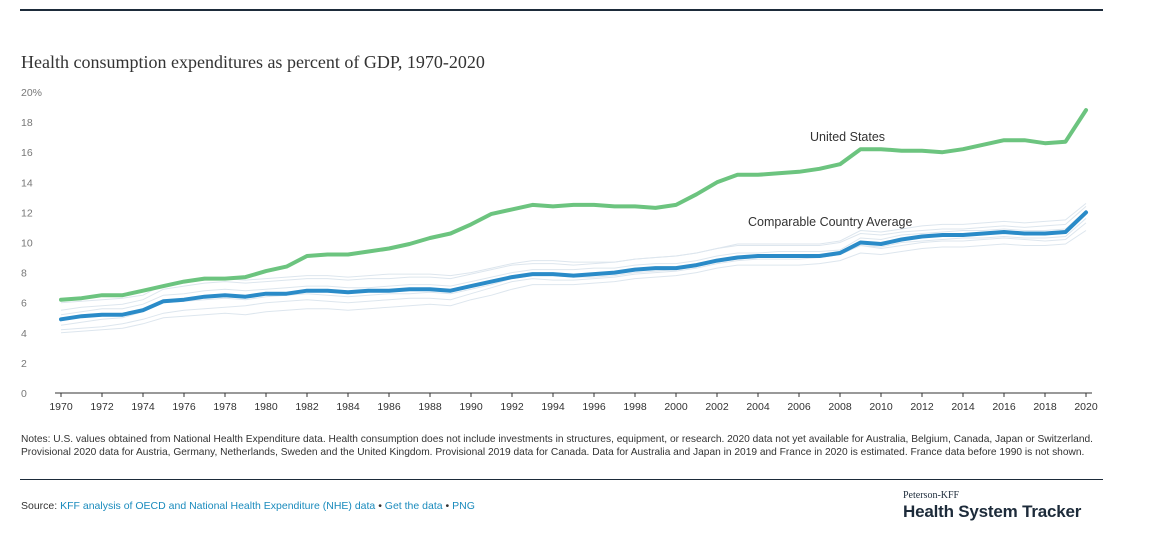 This screenshot has height=538, width=1169. What do you see at coordinates (348, 407) in the screenshot?
I see `x-tick-label: 1984` at bounding box center [348, 407].